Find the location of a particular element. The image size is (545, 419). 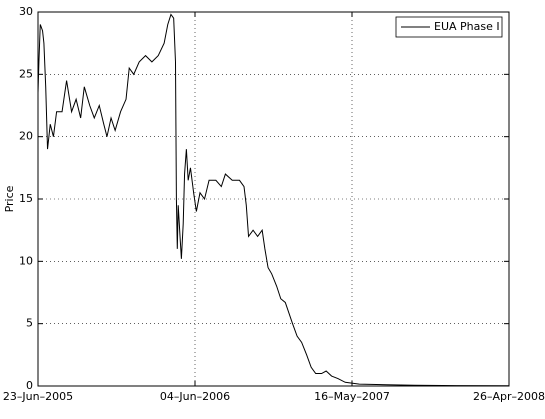

x-tick-label: 26–Apr–2008 is located at coordinates (509, 396).